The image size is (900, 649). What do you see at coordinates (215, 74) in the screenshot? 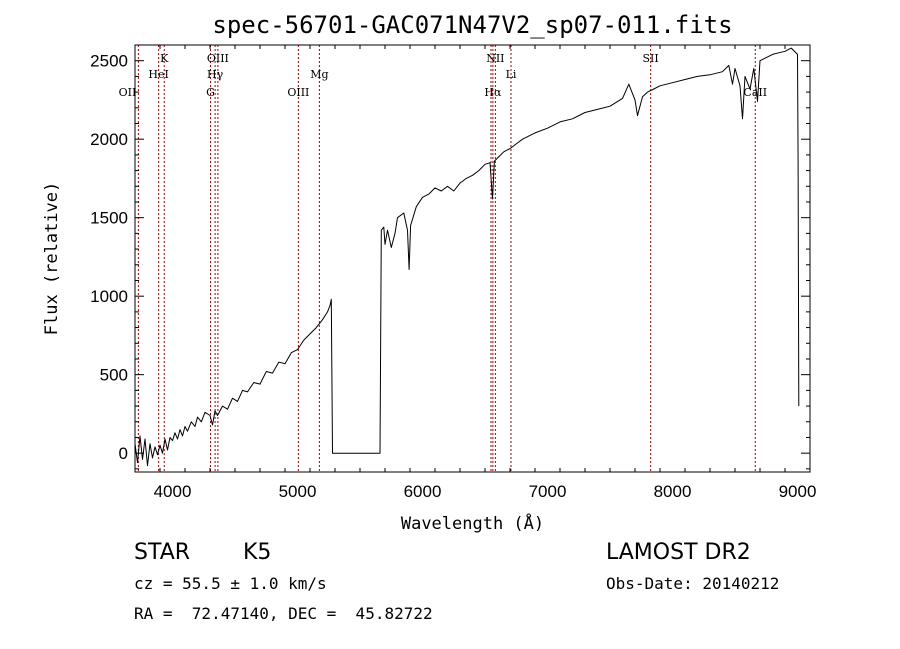
I see `line-label: Hγ` at bounding box center [215, 74].